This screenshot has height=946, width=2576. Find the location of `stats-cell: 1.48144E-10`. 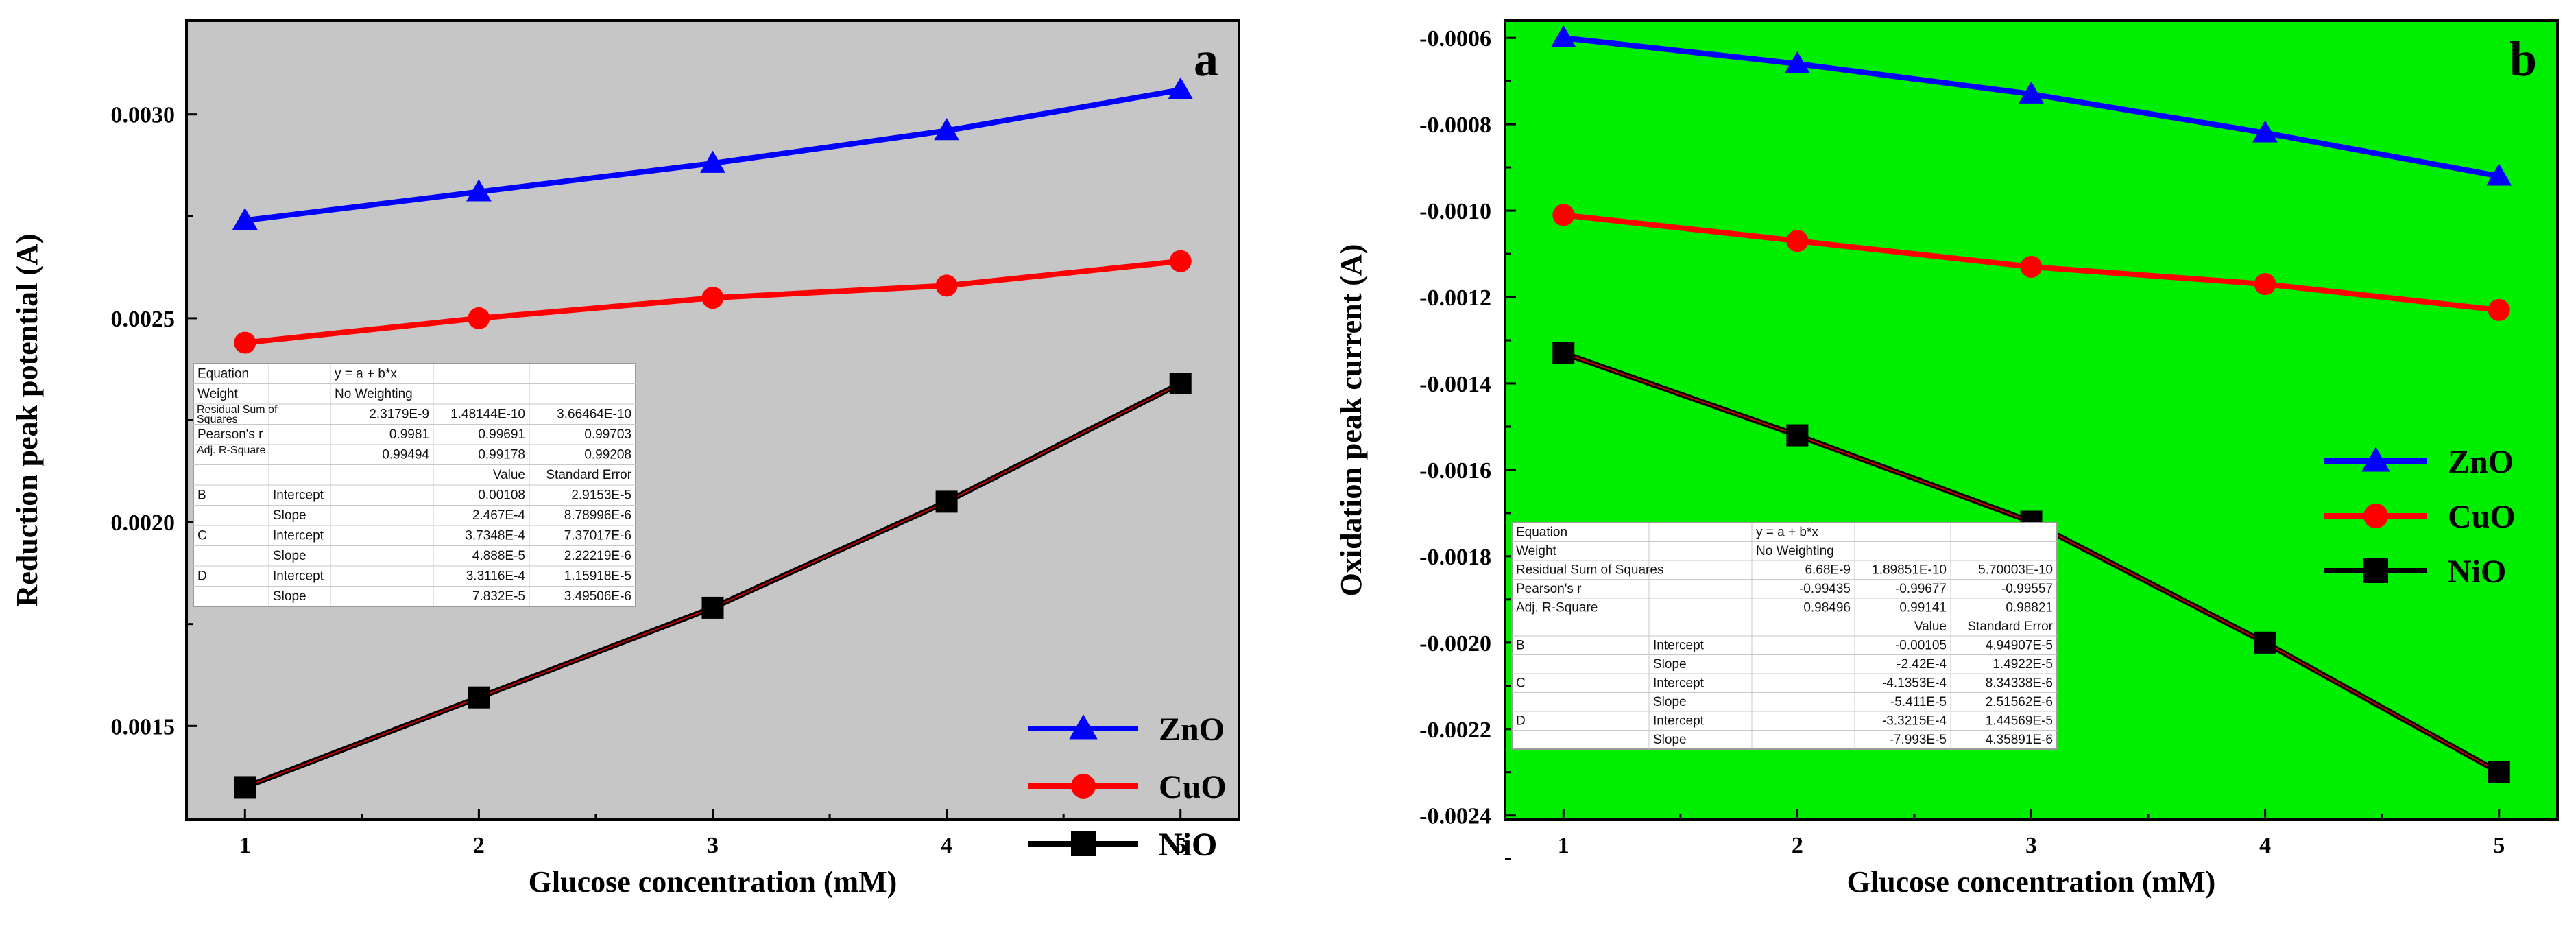

stats-cell: 1.48144E-10 is located at coordinates (488, 414).